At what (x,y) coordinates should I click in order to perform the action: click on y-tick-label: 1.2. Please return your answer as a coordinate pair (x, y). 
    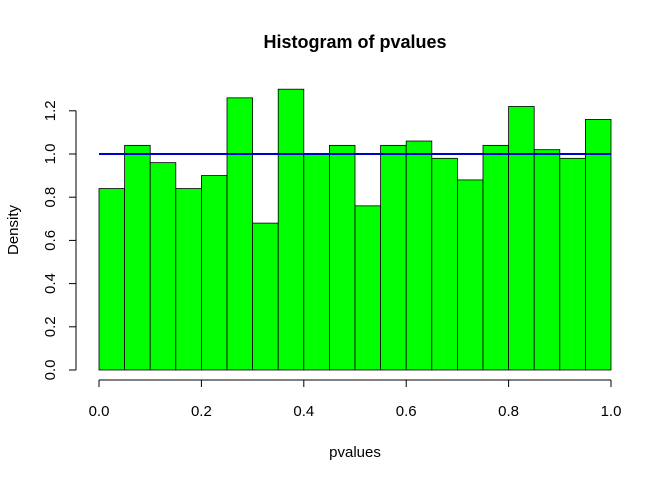
    Looking at the image, I should click on (50, 110).